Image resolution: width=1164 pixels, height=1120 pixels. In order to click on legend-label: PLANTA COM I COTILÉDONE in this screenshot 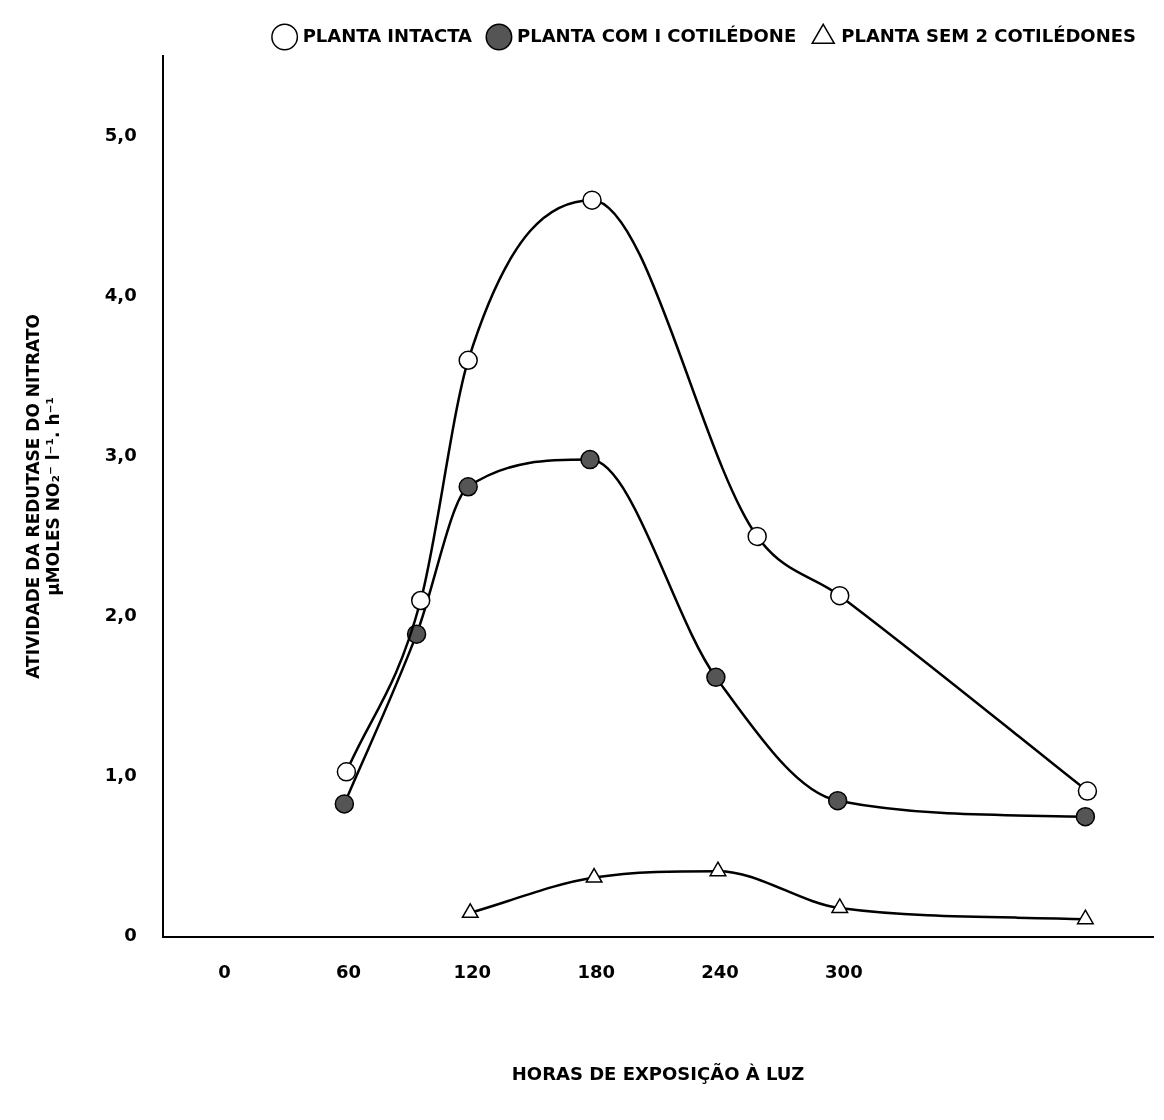, I will do `click(656, 35)`.